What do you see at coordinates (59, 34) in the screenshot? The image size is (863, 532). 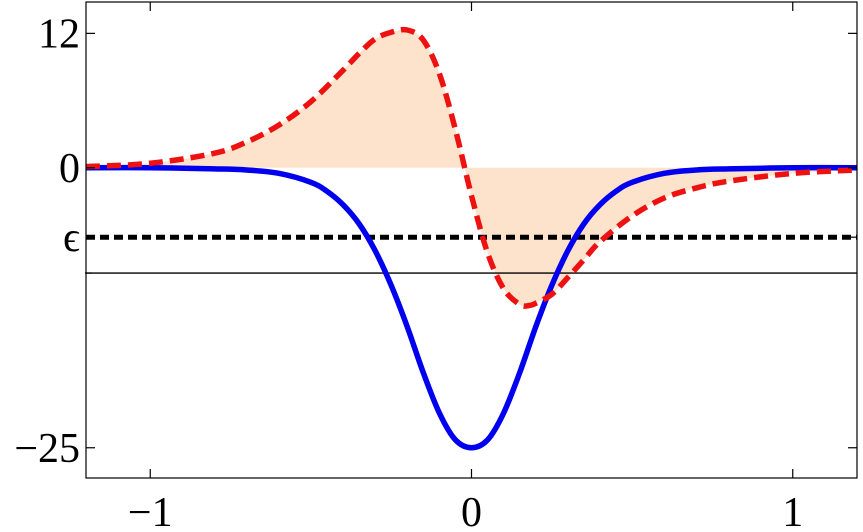 I see `y-tick-label: 12` at bounding box center [59, 34].